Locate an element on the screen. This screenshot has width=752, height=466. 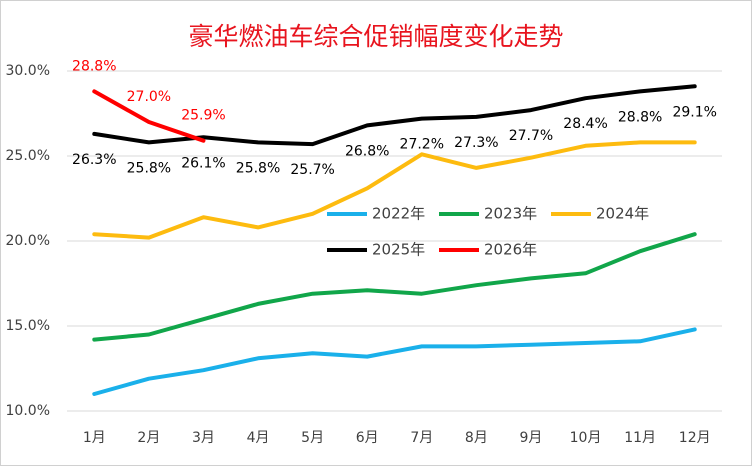
x-tick-label: 3月 is located at coordinates (203, 438).